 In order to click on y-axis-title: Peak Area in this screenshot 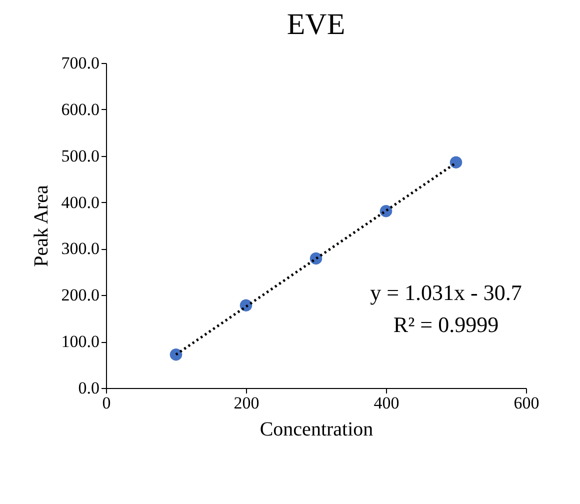, I will do `click(41, 226)`.